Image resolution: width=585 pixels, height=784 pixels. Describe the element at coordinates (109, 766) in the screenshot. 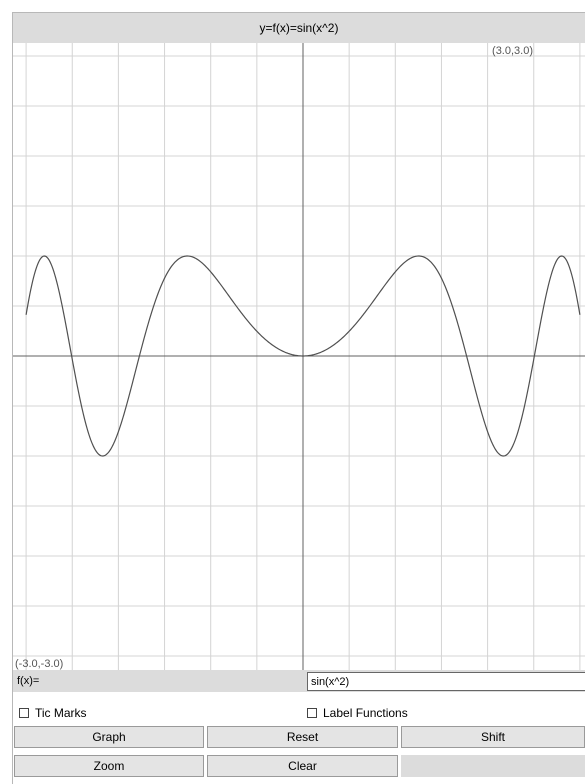

I see `zoom-button: Zoom` at that location.